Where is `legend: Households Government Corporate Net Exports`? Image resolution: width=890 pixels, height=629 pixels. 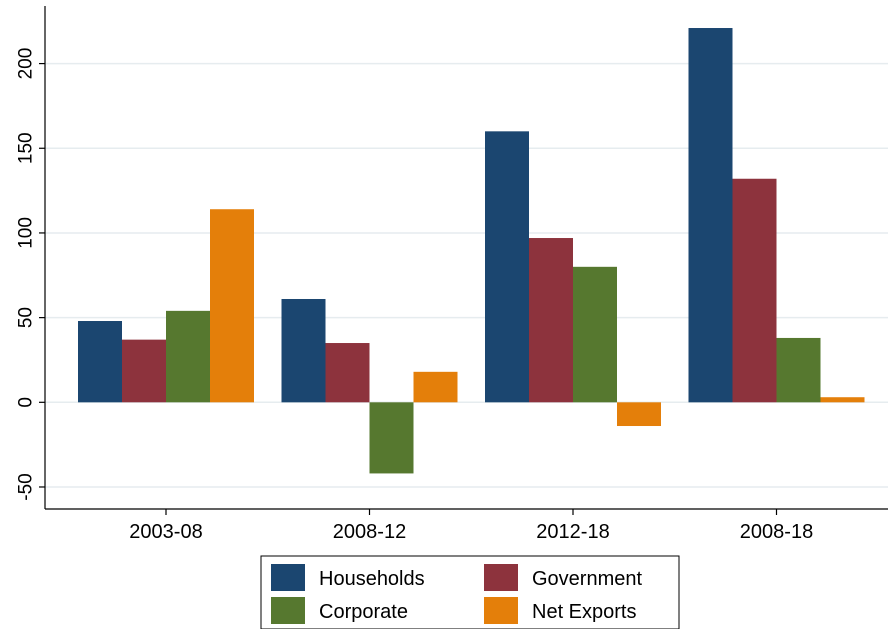
legend: Households Government Corporate Net Exports is located at coordinates (470, 592).